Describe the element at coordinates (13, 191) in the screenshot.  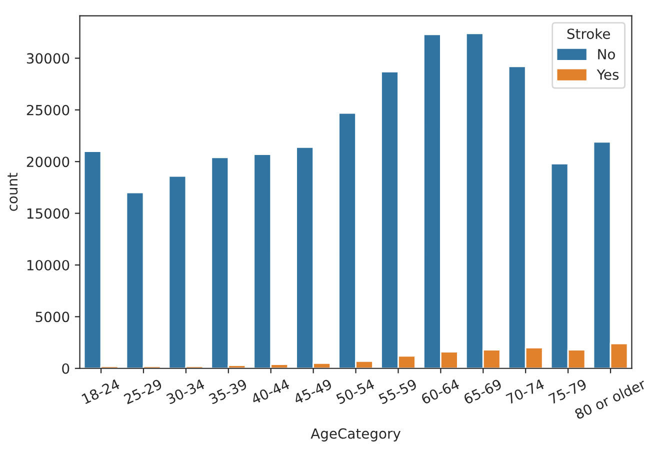
I see `y-axis-title: count` at that location.